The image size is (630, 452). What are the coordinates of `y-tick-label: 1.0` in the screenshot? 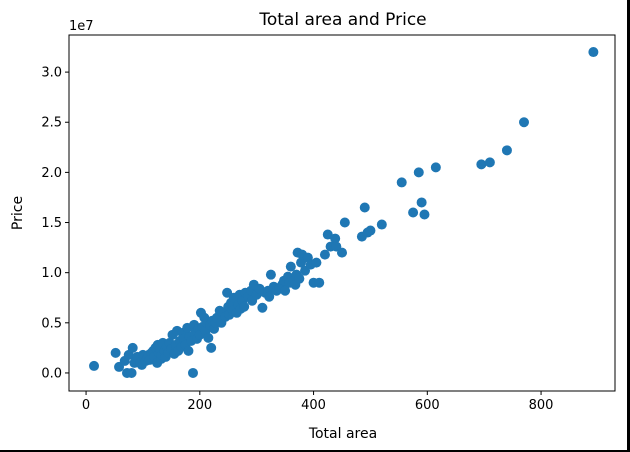 It's located at (51, 273).